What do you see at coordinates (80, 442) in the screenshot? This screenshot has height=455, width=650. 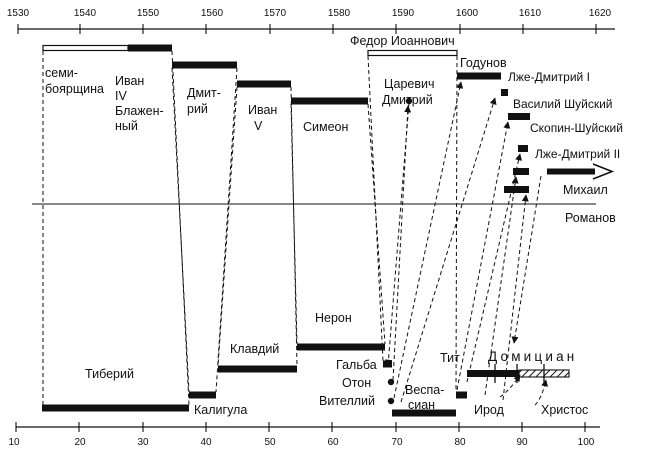 I see `bottom-tick-label: 20` at bounding box center [80, 442].